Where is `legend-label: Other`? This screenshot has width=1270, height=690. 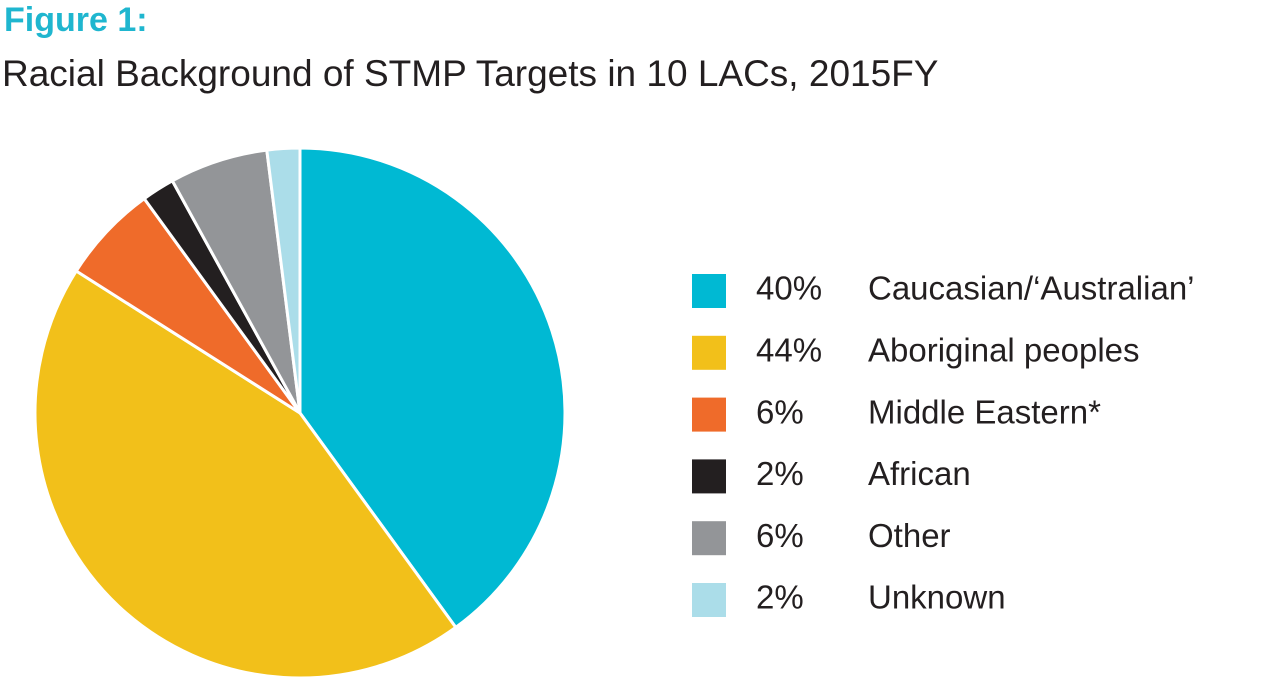 legend-label: Other is located at coordinates (909, 535).